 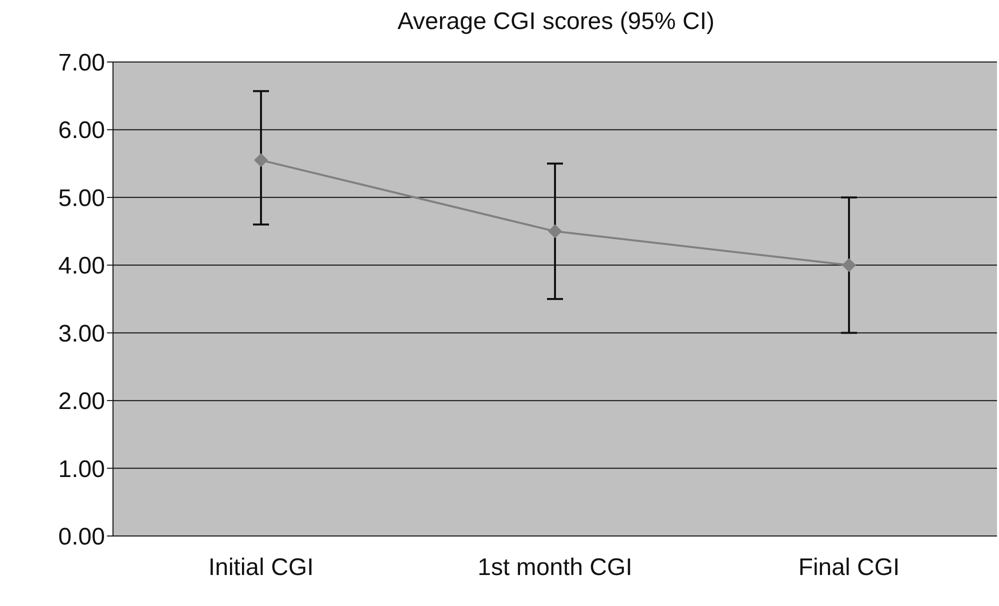 What do you see at coordinates (81, 63) in the screenshot?
I see `y-tick-label: 7.00` at bounding box center [81, 63].